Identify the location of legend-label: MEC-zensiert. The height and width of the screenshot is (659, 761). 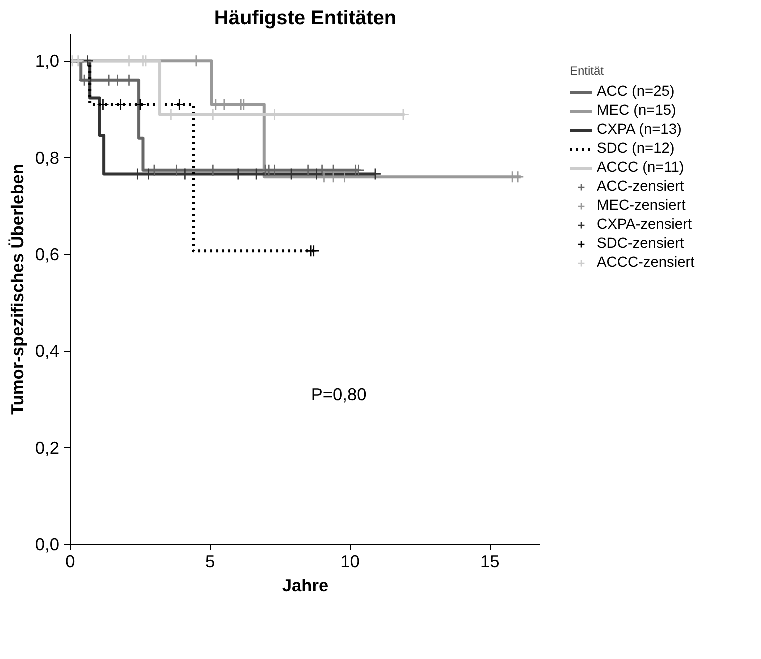
(641, 206).